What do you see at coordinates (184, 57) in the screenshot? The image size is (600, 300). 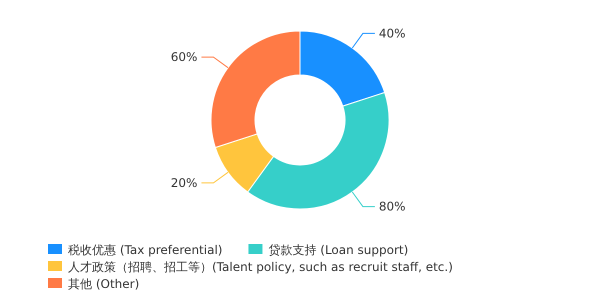 I see `data-label: 60%` at bounding box center [184, 57].